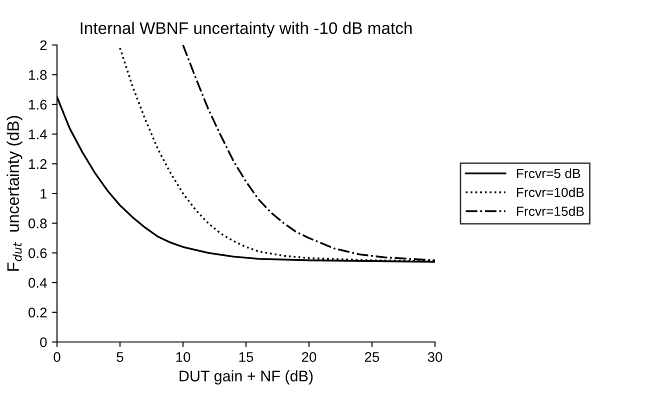  What do you see at coordinates (183, 357) in the screenshot?
I see `x-tick-label: 10` at bounding box center [183, 357].